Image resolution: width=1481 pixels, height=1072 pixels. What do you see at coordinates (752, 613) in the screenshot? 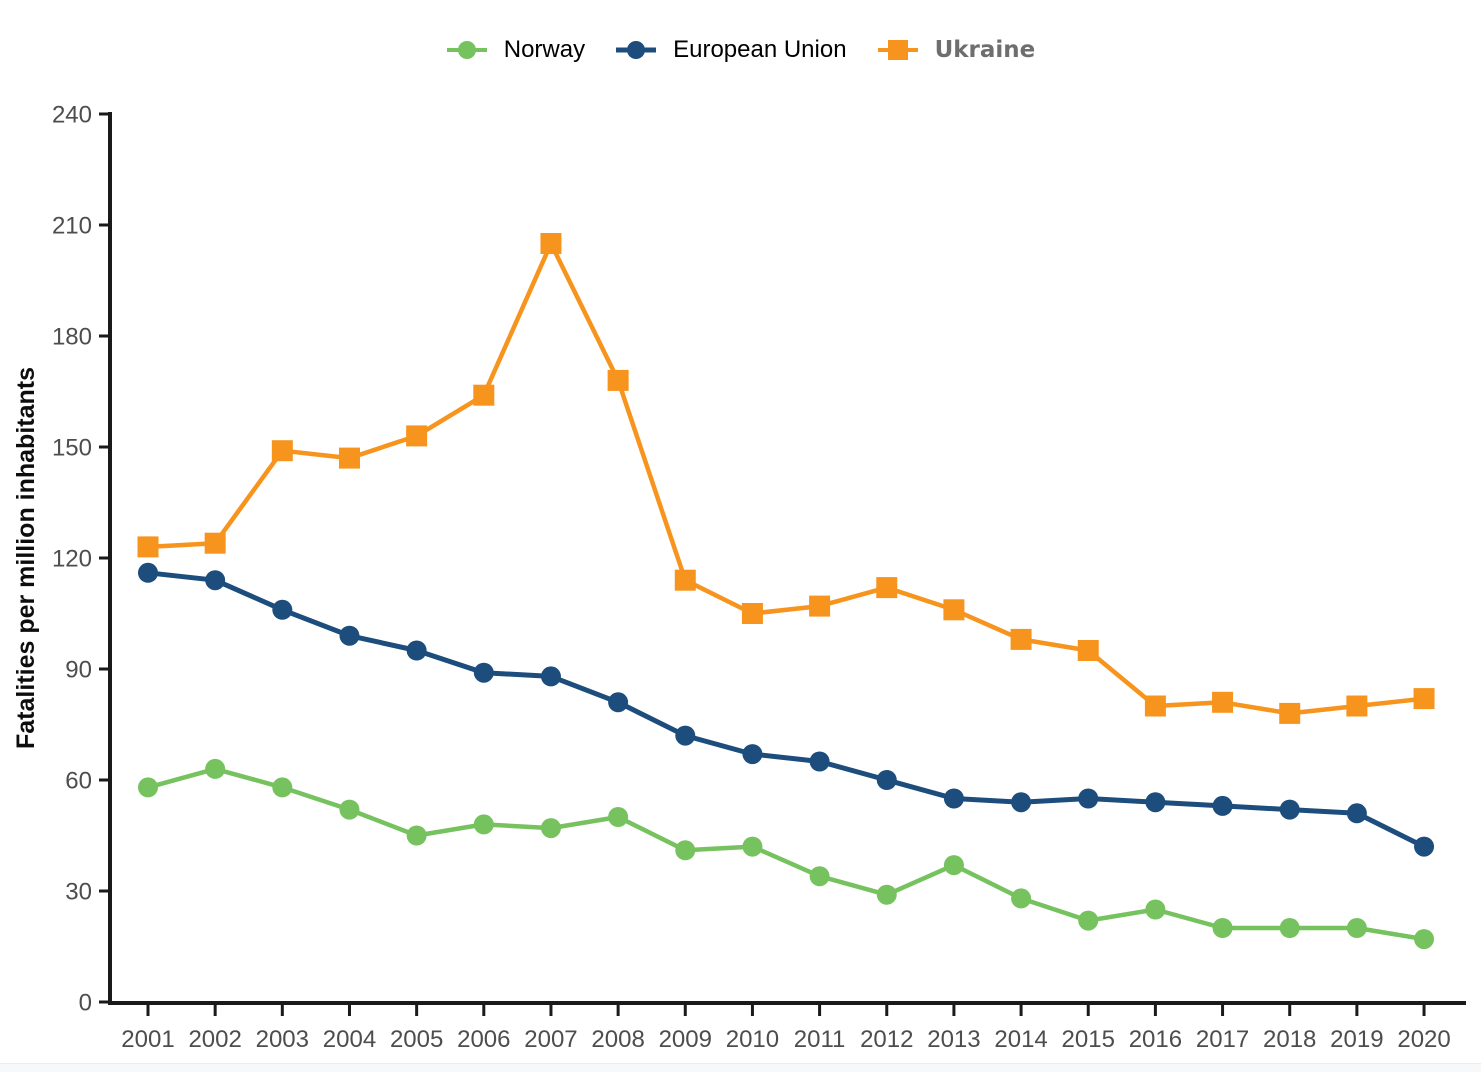
I see `point-ukraine-2010` at bounding box center [752, 613].